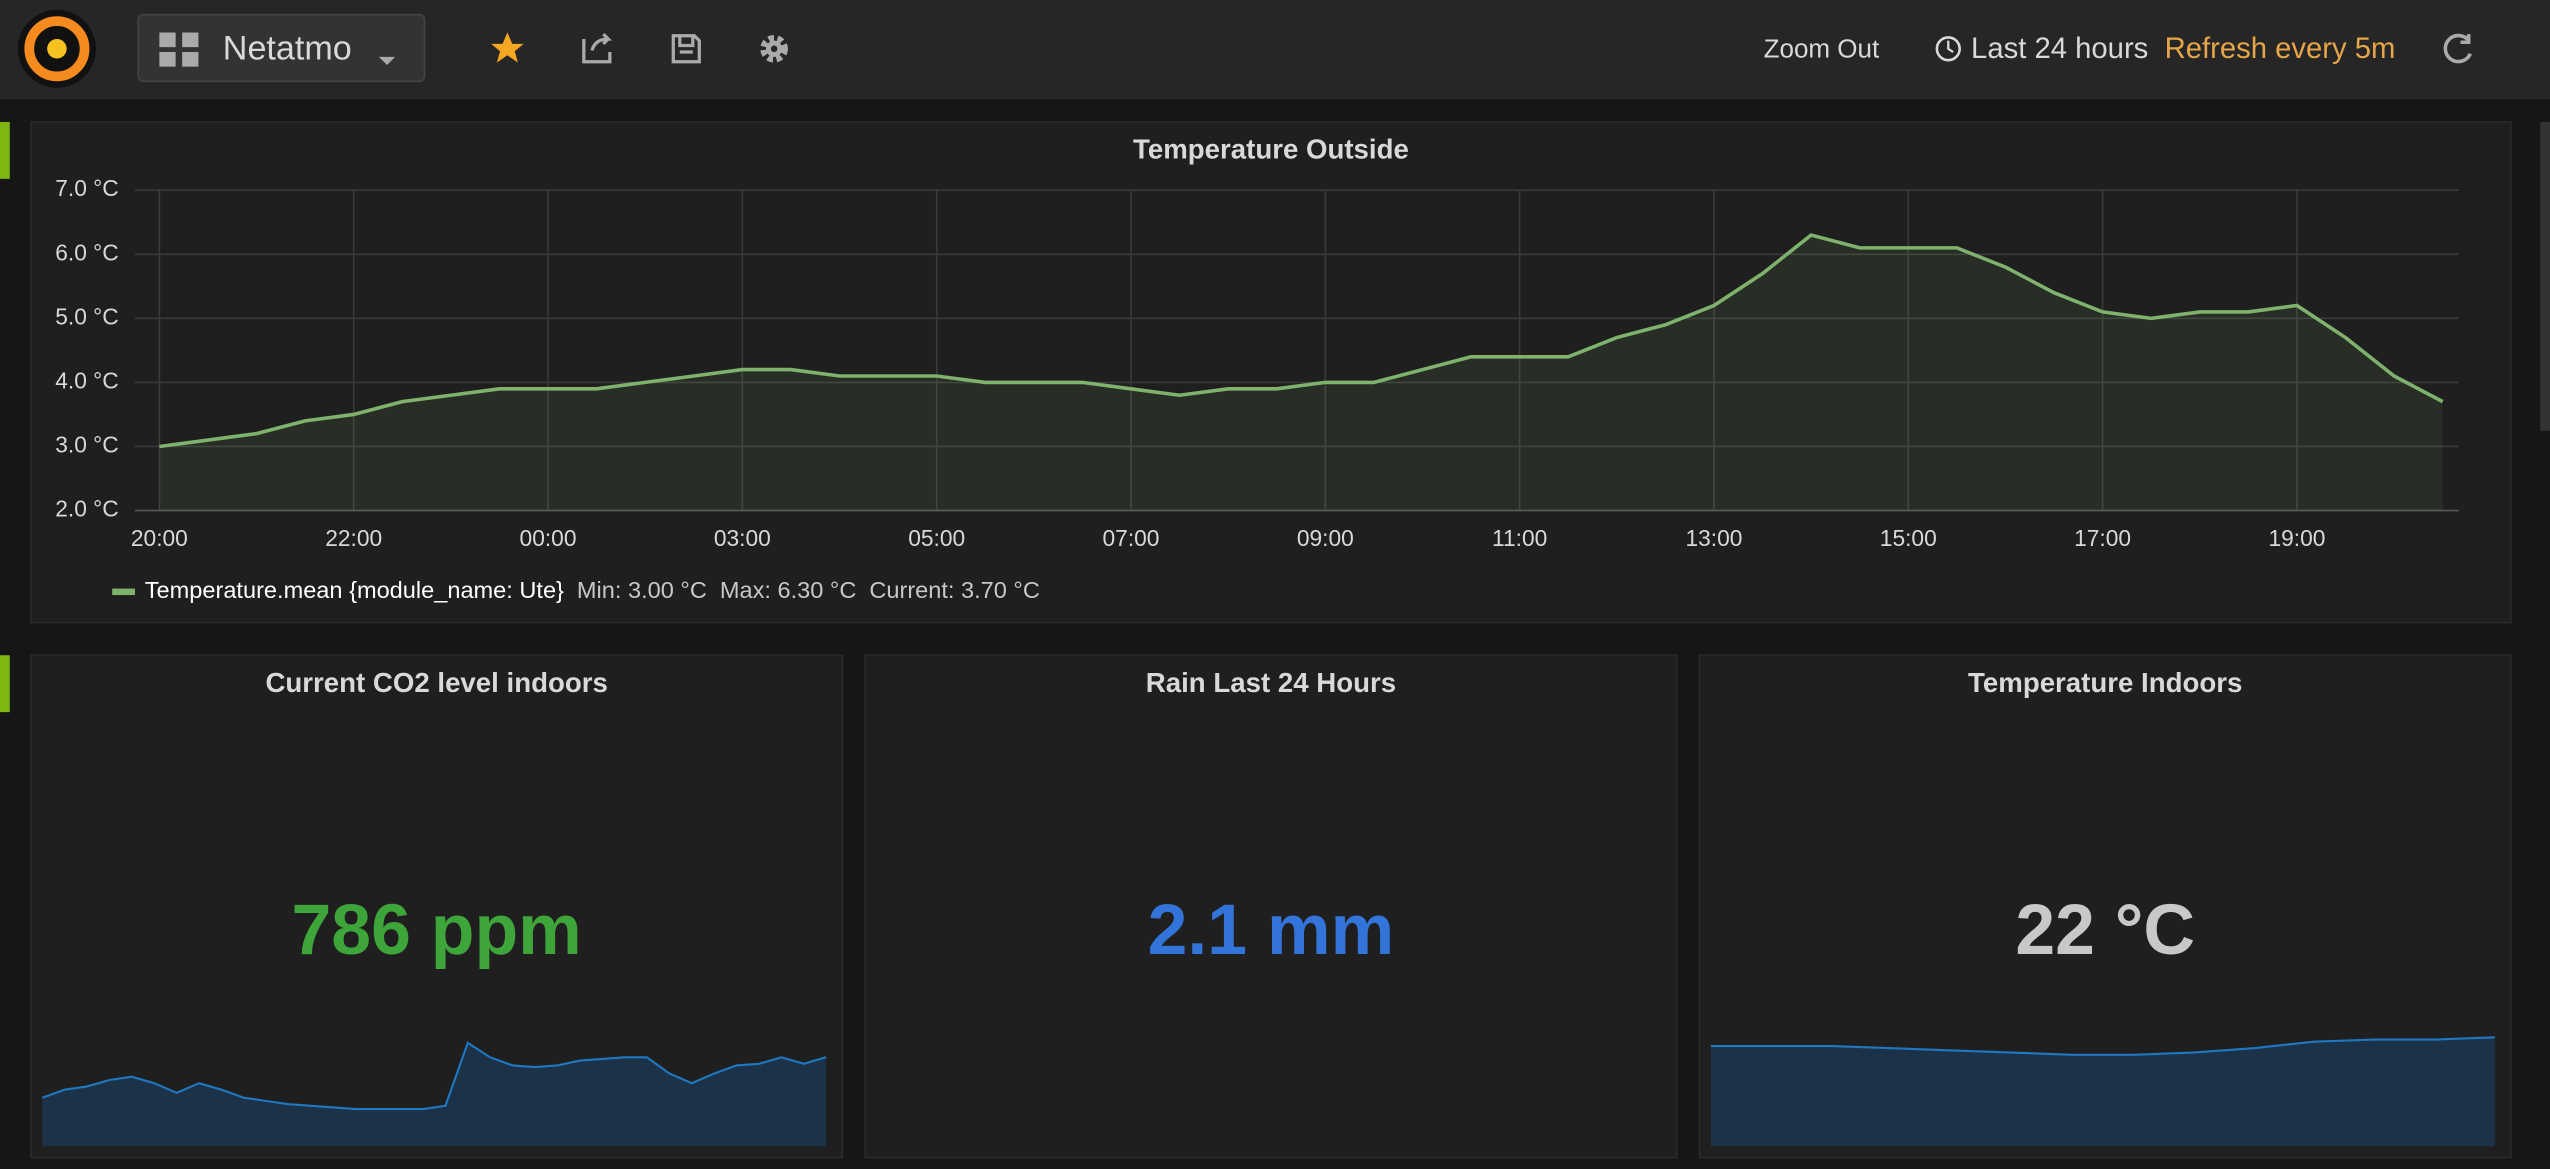  I want to click on y-tick-label: 5.0 °C, so click(86, 316).